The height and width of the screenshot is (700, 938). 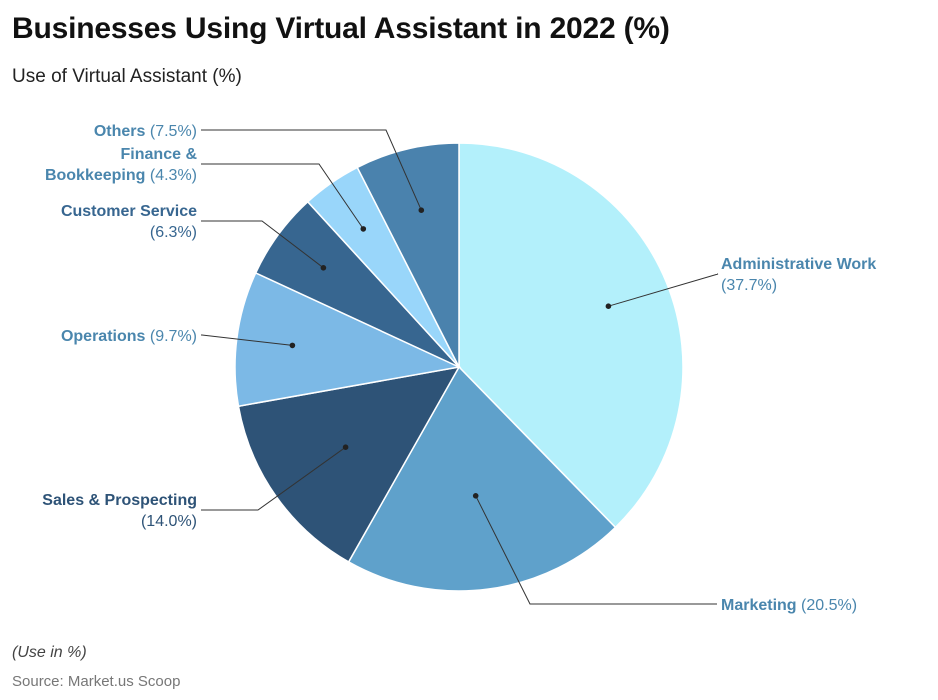 I want to click on slice-label-value: (4.3%), so click(x=171, y=175).